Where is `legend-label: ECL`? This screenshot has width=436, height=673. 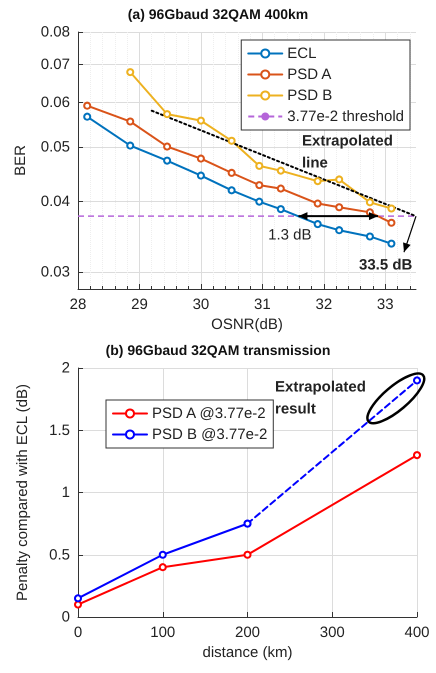 legend-label: ECL is located at coordinates (301, 53).